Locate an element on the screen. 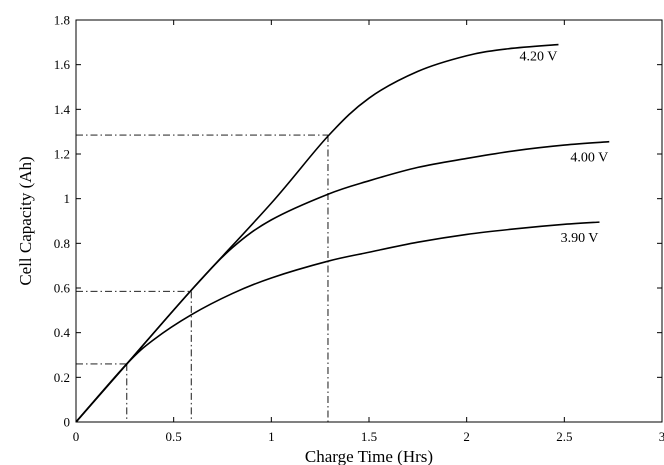  x-tick-label: 2 is located at coordinates (466, 436).